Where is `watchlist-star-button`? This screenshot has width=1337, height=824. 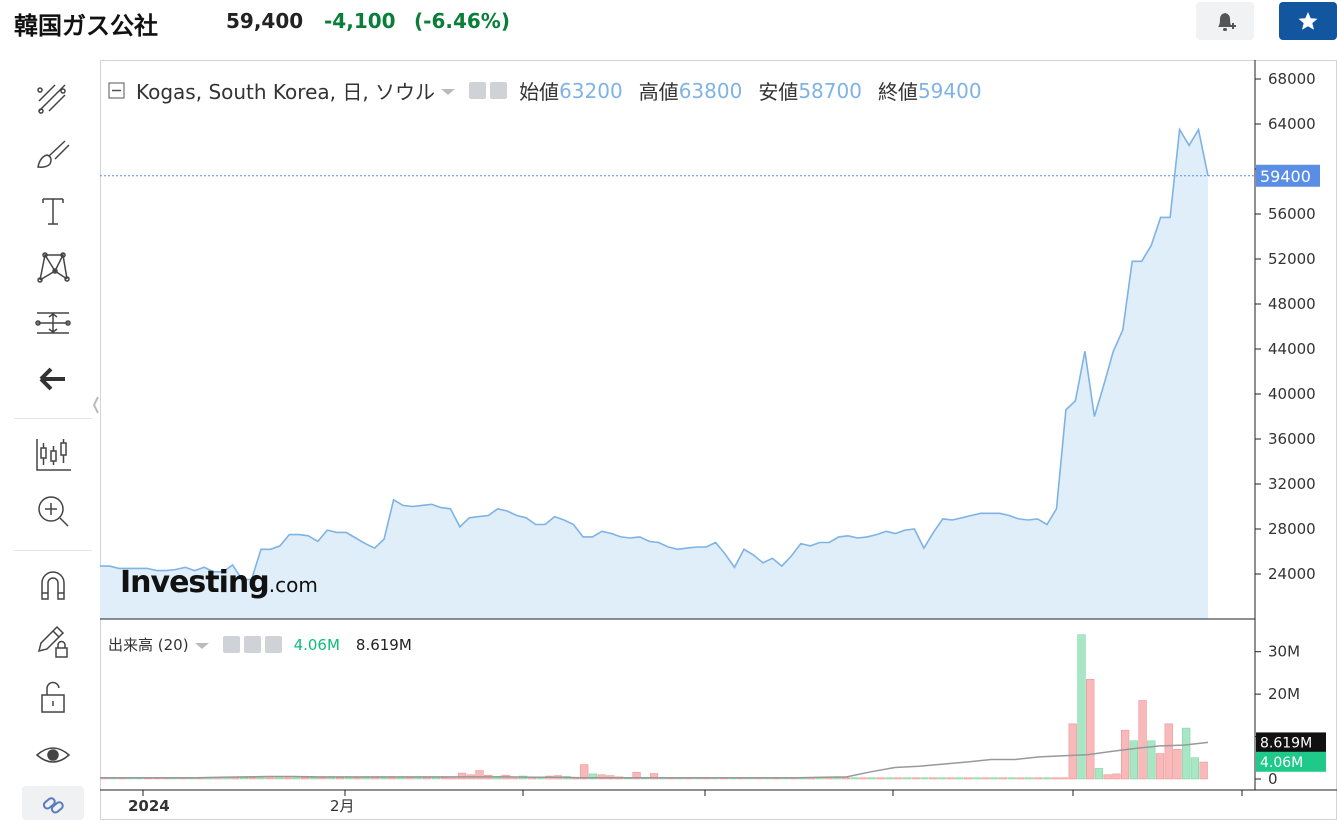
watchlist-star-button is located at coordinates (1308, 21).